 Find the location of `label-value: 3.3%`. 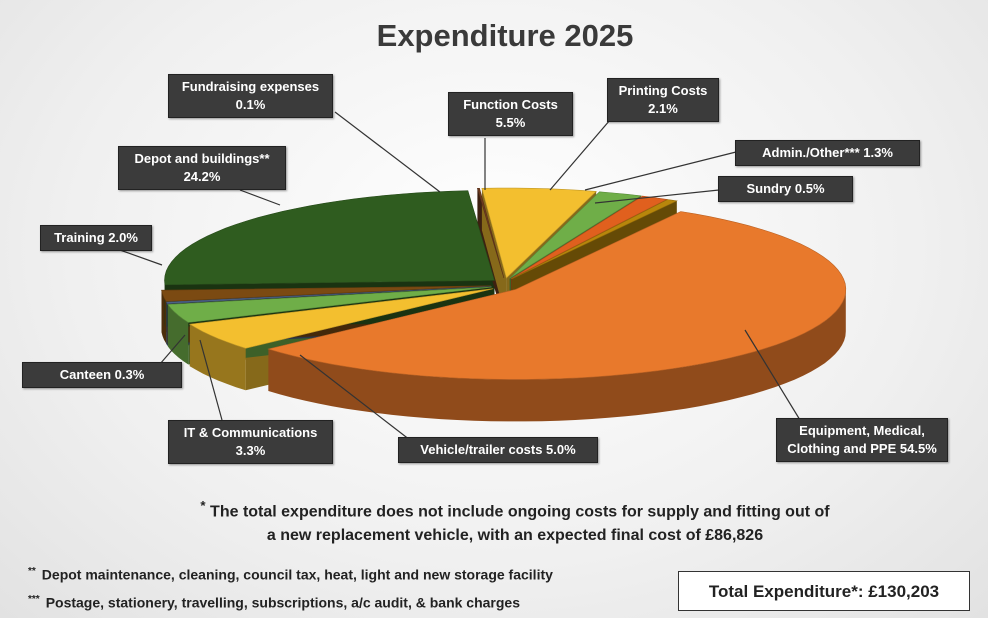

label-value: 3.3% is located at coordinates (250, 450).